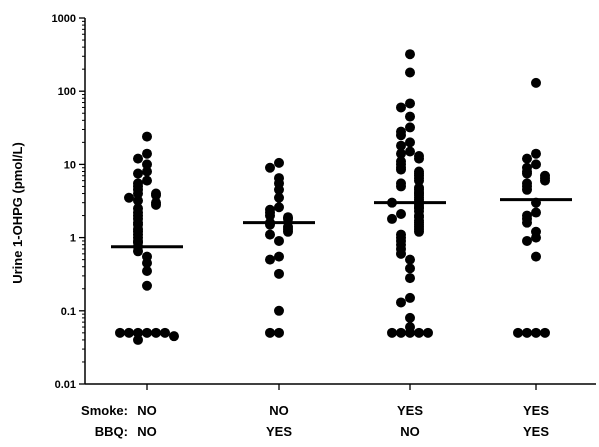 The width and height of the screenshot is (599, 447). Describe the element at coordinates (315, 421) in the screenshot. I see `category-labels: NO NO NO YES YES NO YES YES Smoke: BBQ:` at that location.